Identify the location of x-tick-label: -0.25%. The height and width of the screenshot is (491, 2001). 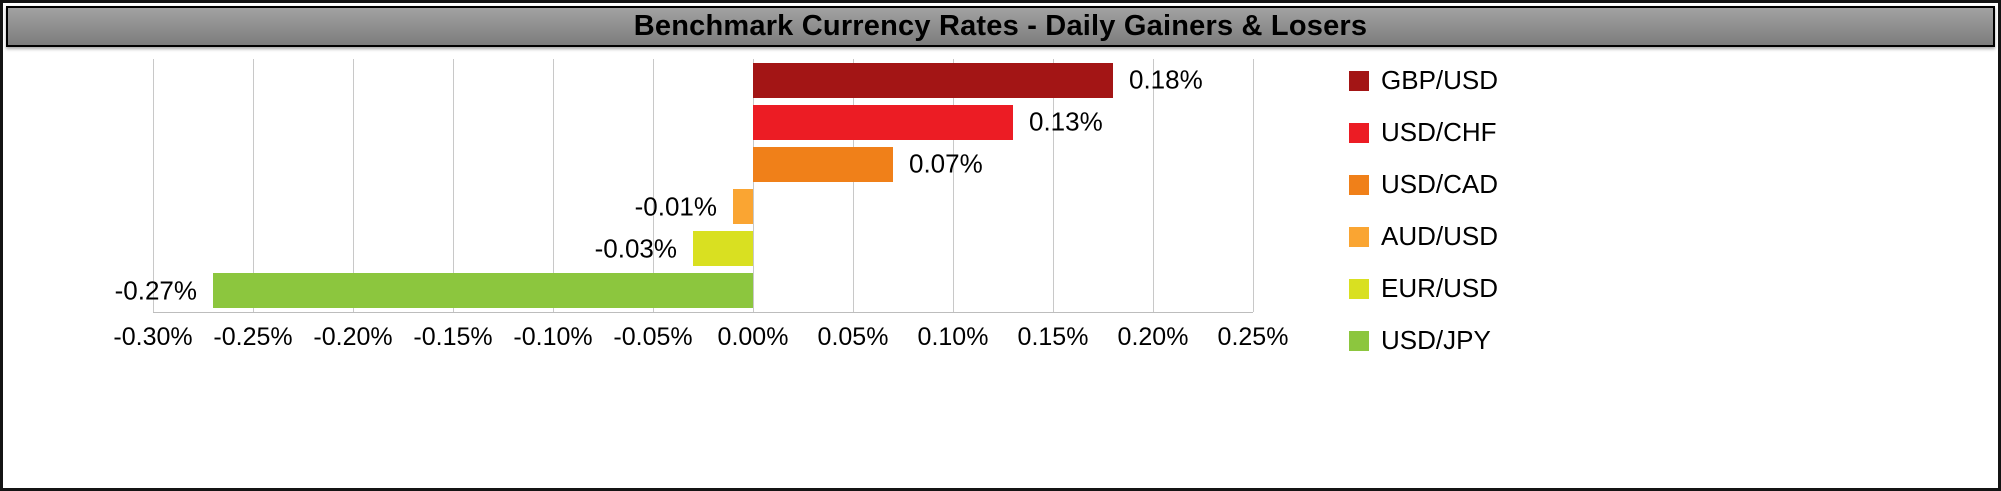
(253, 337).